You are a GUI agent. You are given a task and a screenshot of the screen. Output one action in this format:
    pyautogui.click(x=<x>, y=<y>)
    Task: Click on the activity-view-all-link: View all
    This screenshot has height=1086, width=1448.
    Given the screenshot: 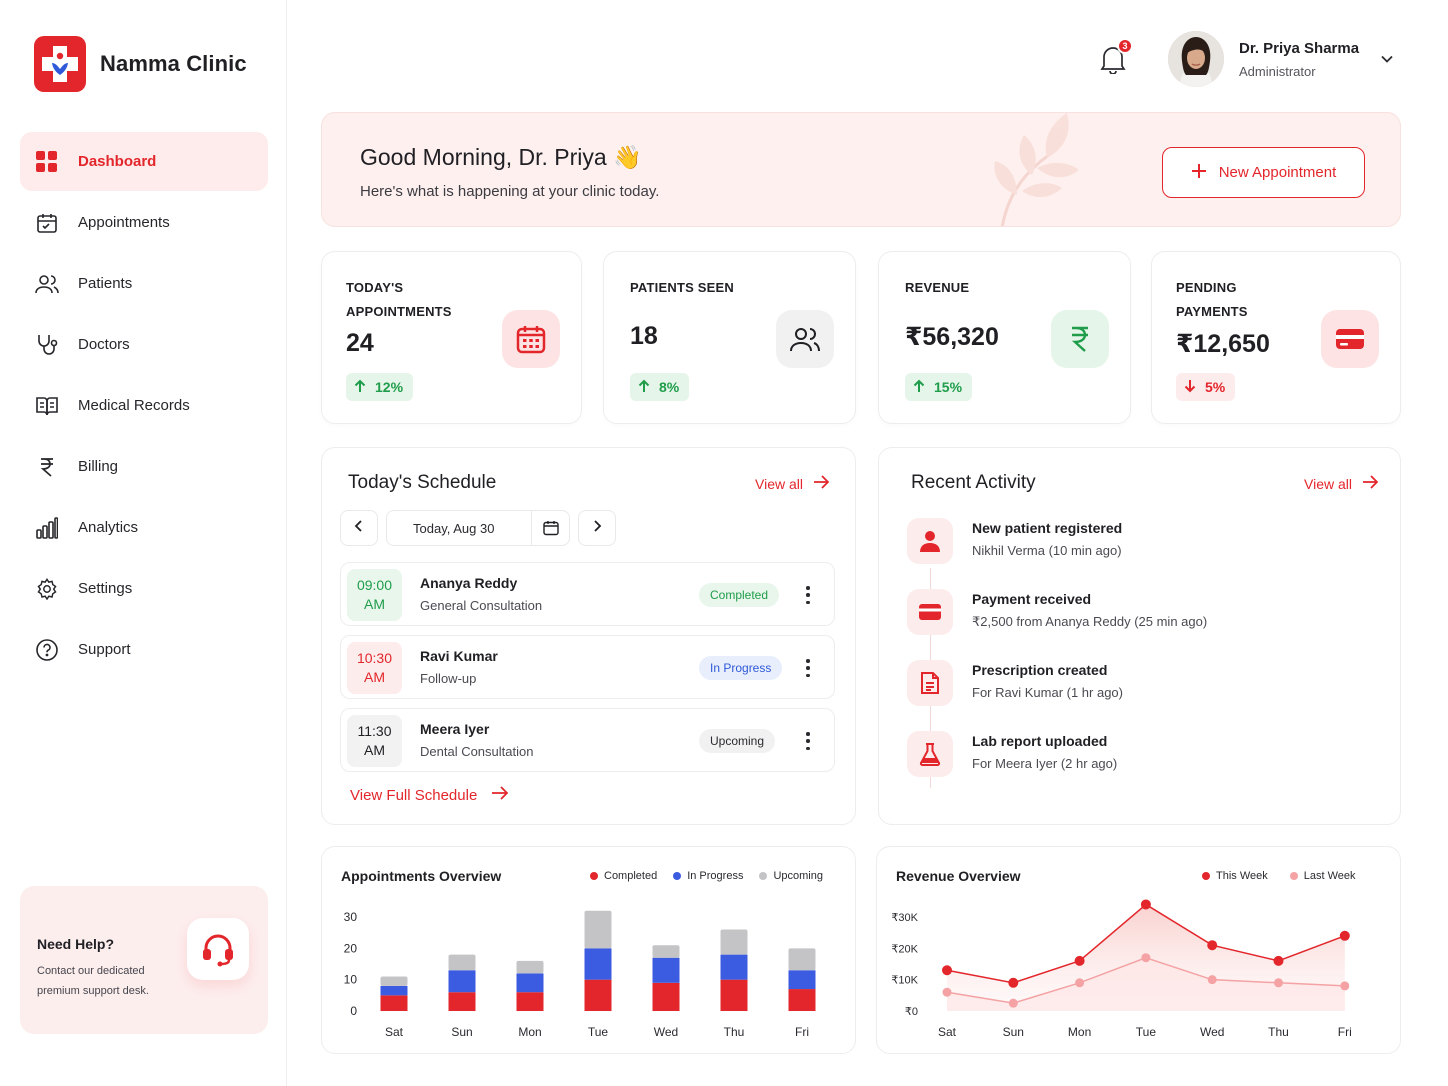 What is the action you would take?
    pyautogui.click(x=1341, y=483)
    